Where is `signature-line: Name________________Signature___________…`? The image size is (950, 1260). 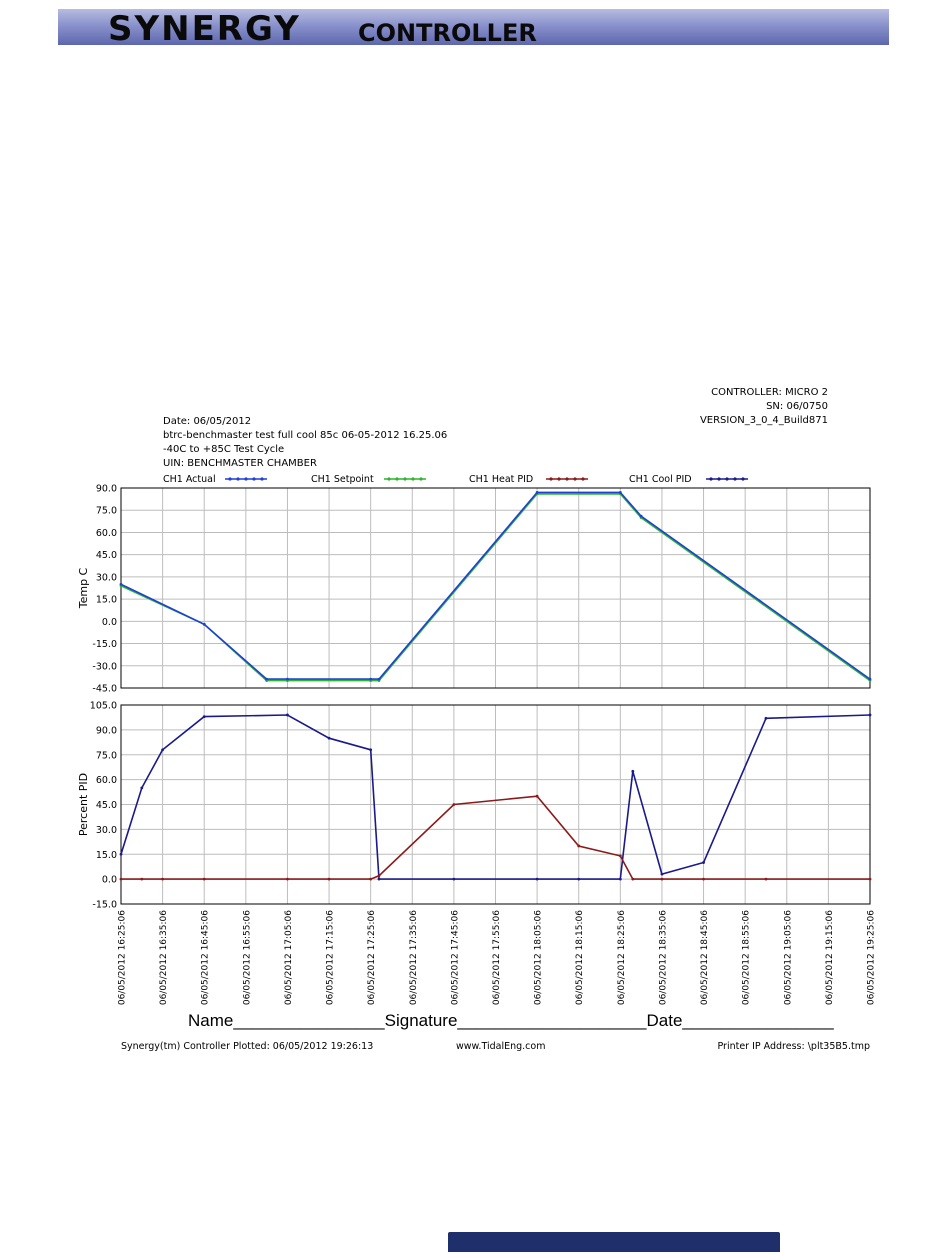 signature-line: Name________________Signature___________… is located at coordinates (511, 1020).